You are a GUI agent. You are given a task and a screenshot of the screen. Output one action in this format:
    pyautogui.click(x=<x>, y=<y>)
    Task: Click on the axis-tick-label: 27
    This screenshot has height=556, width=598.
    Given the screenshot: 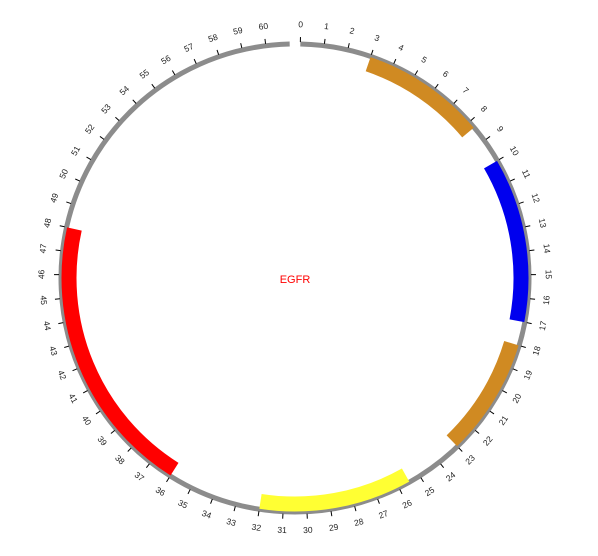 What is the action you would take?
    pyautogui.click(x=383, y=514)
    